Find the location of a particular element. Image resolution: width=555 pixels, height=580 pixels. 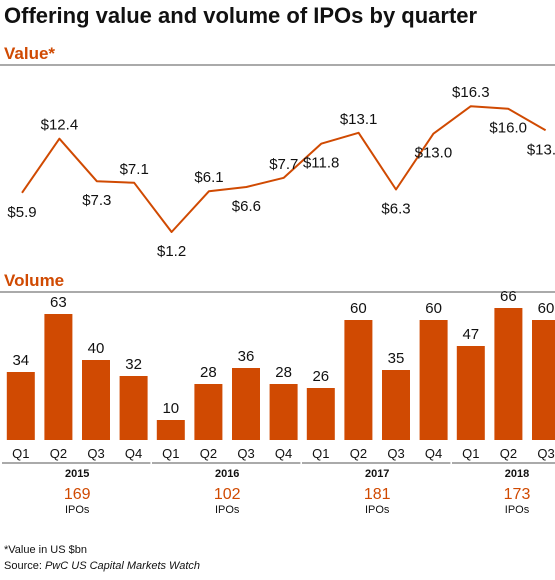

value-data-label: $7.3 is located at coordinates (96, 200).